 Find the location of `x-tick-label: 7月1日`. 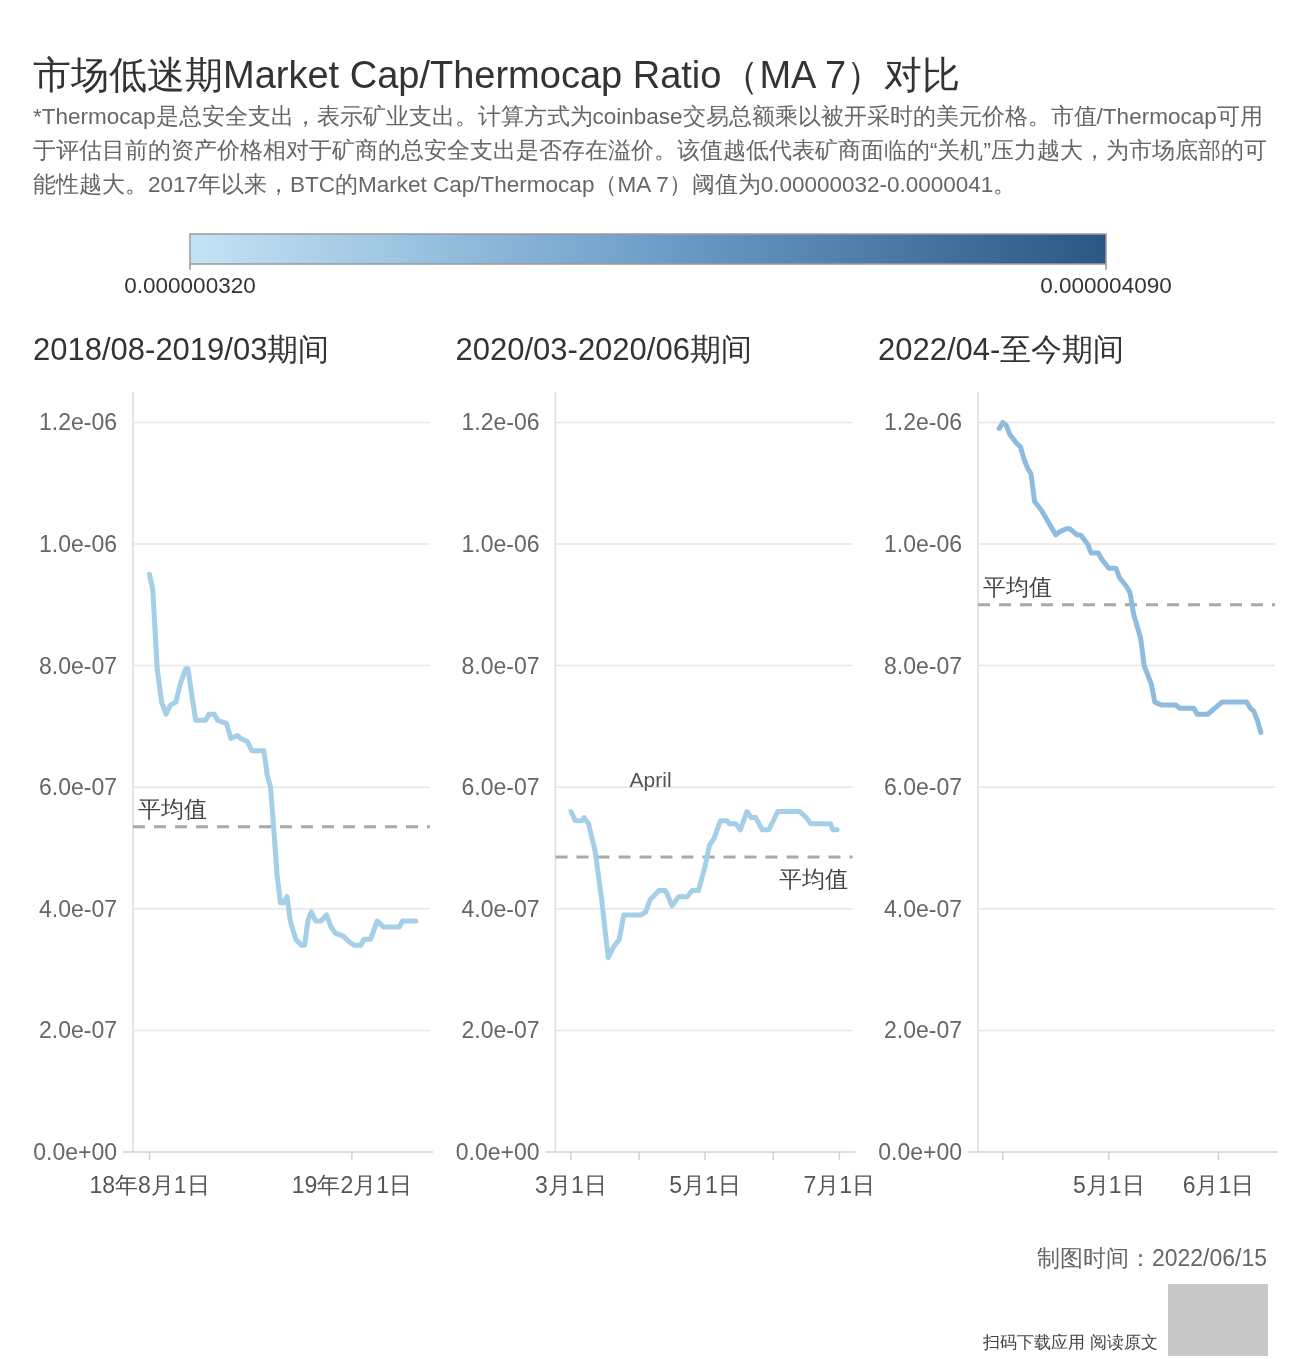

x-tick-label: 7月1日 is located at coordinates (839, 1185).